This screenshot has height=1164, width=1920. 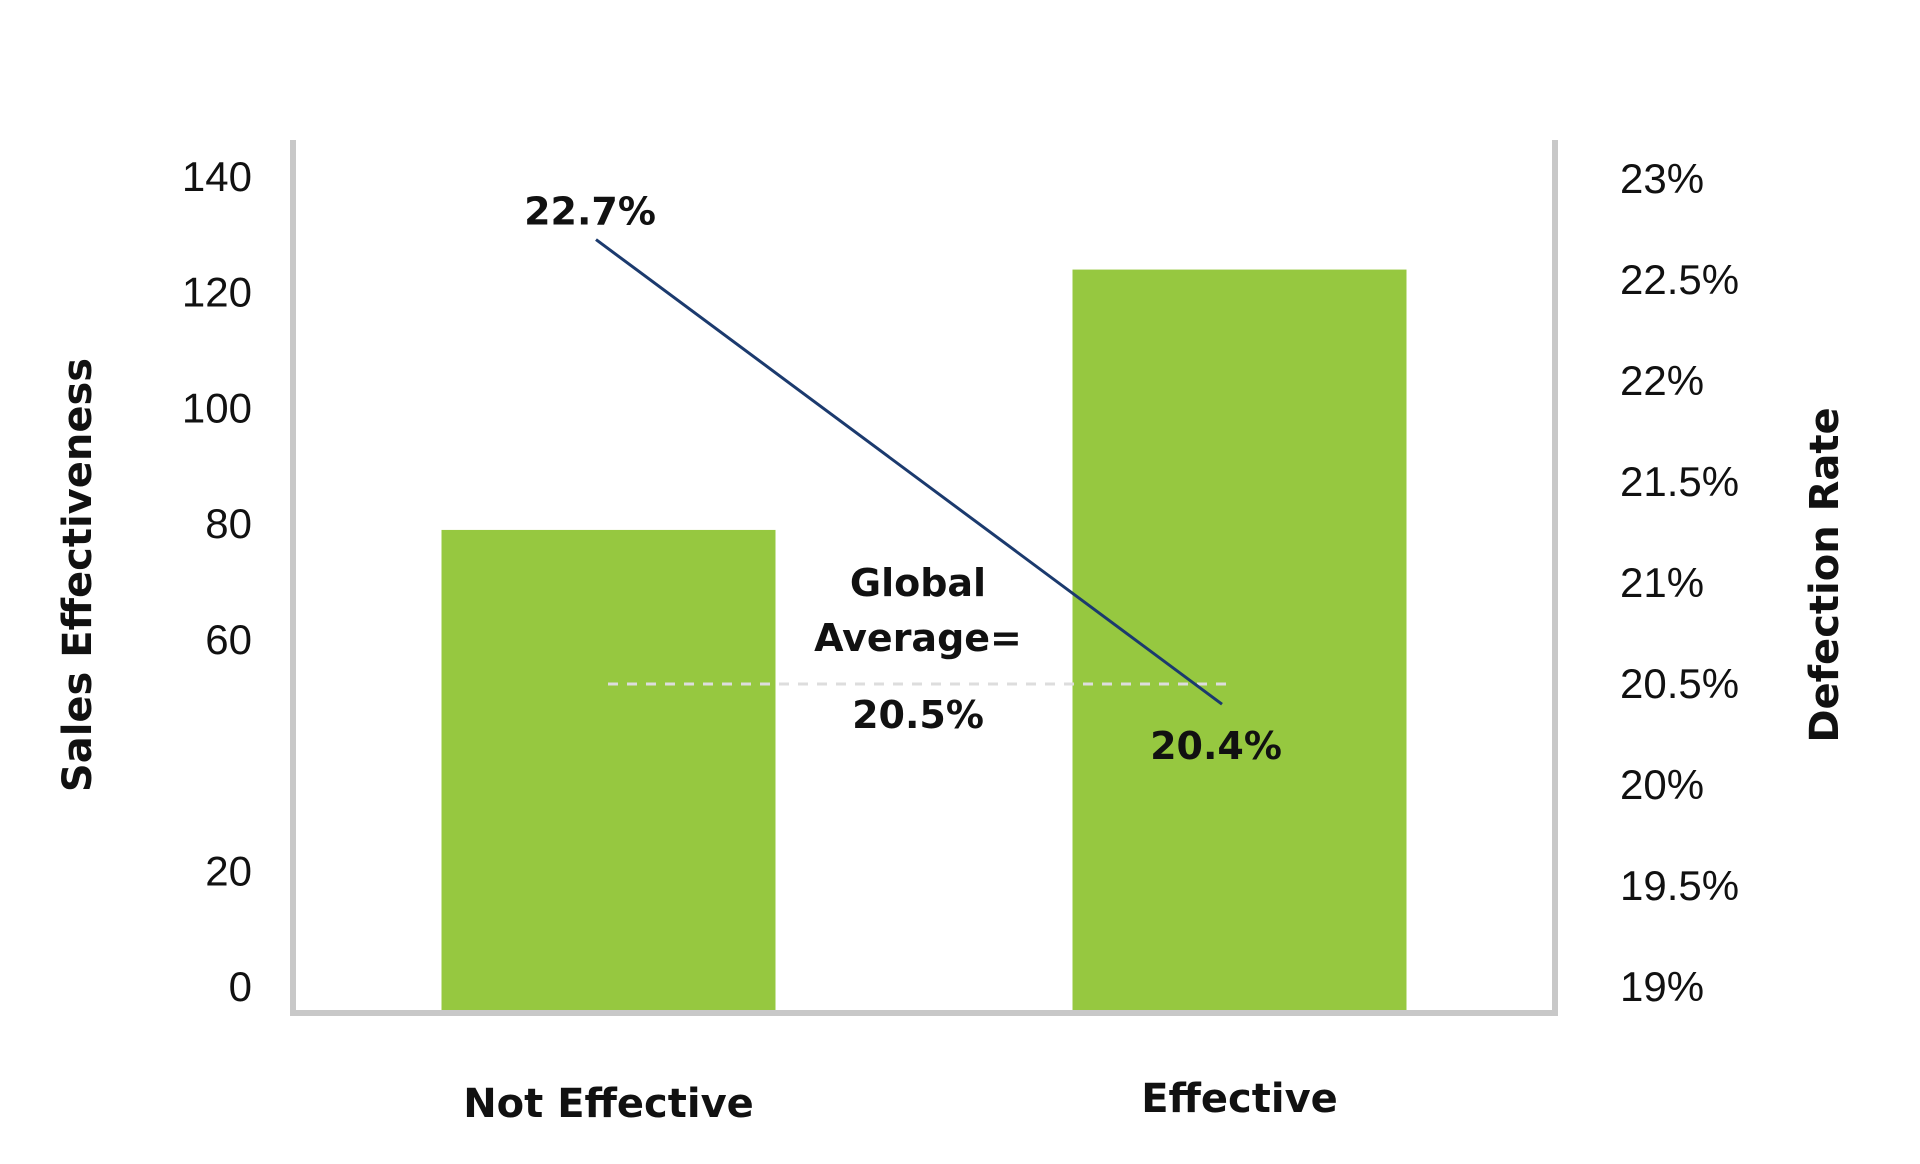 What do you see at coordinates (240, 986) in the screenshot?
I see `left-tick-label: 0` at bounding box center [240, 986].